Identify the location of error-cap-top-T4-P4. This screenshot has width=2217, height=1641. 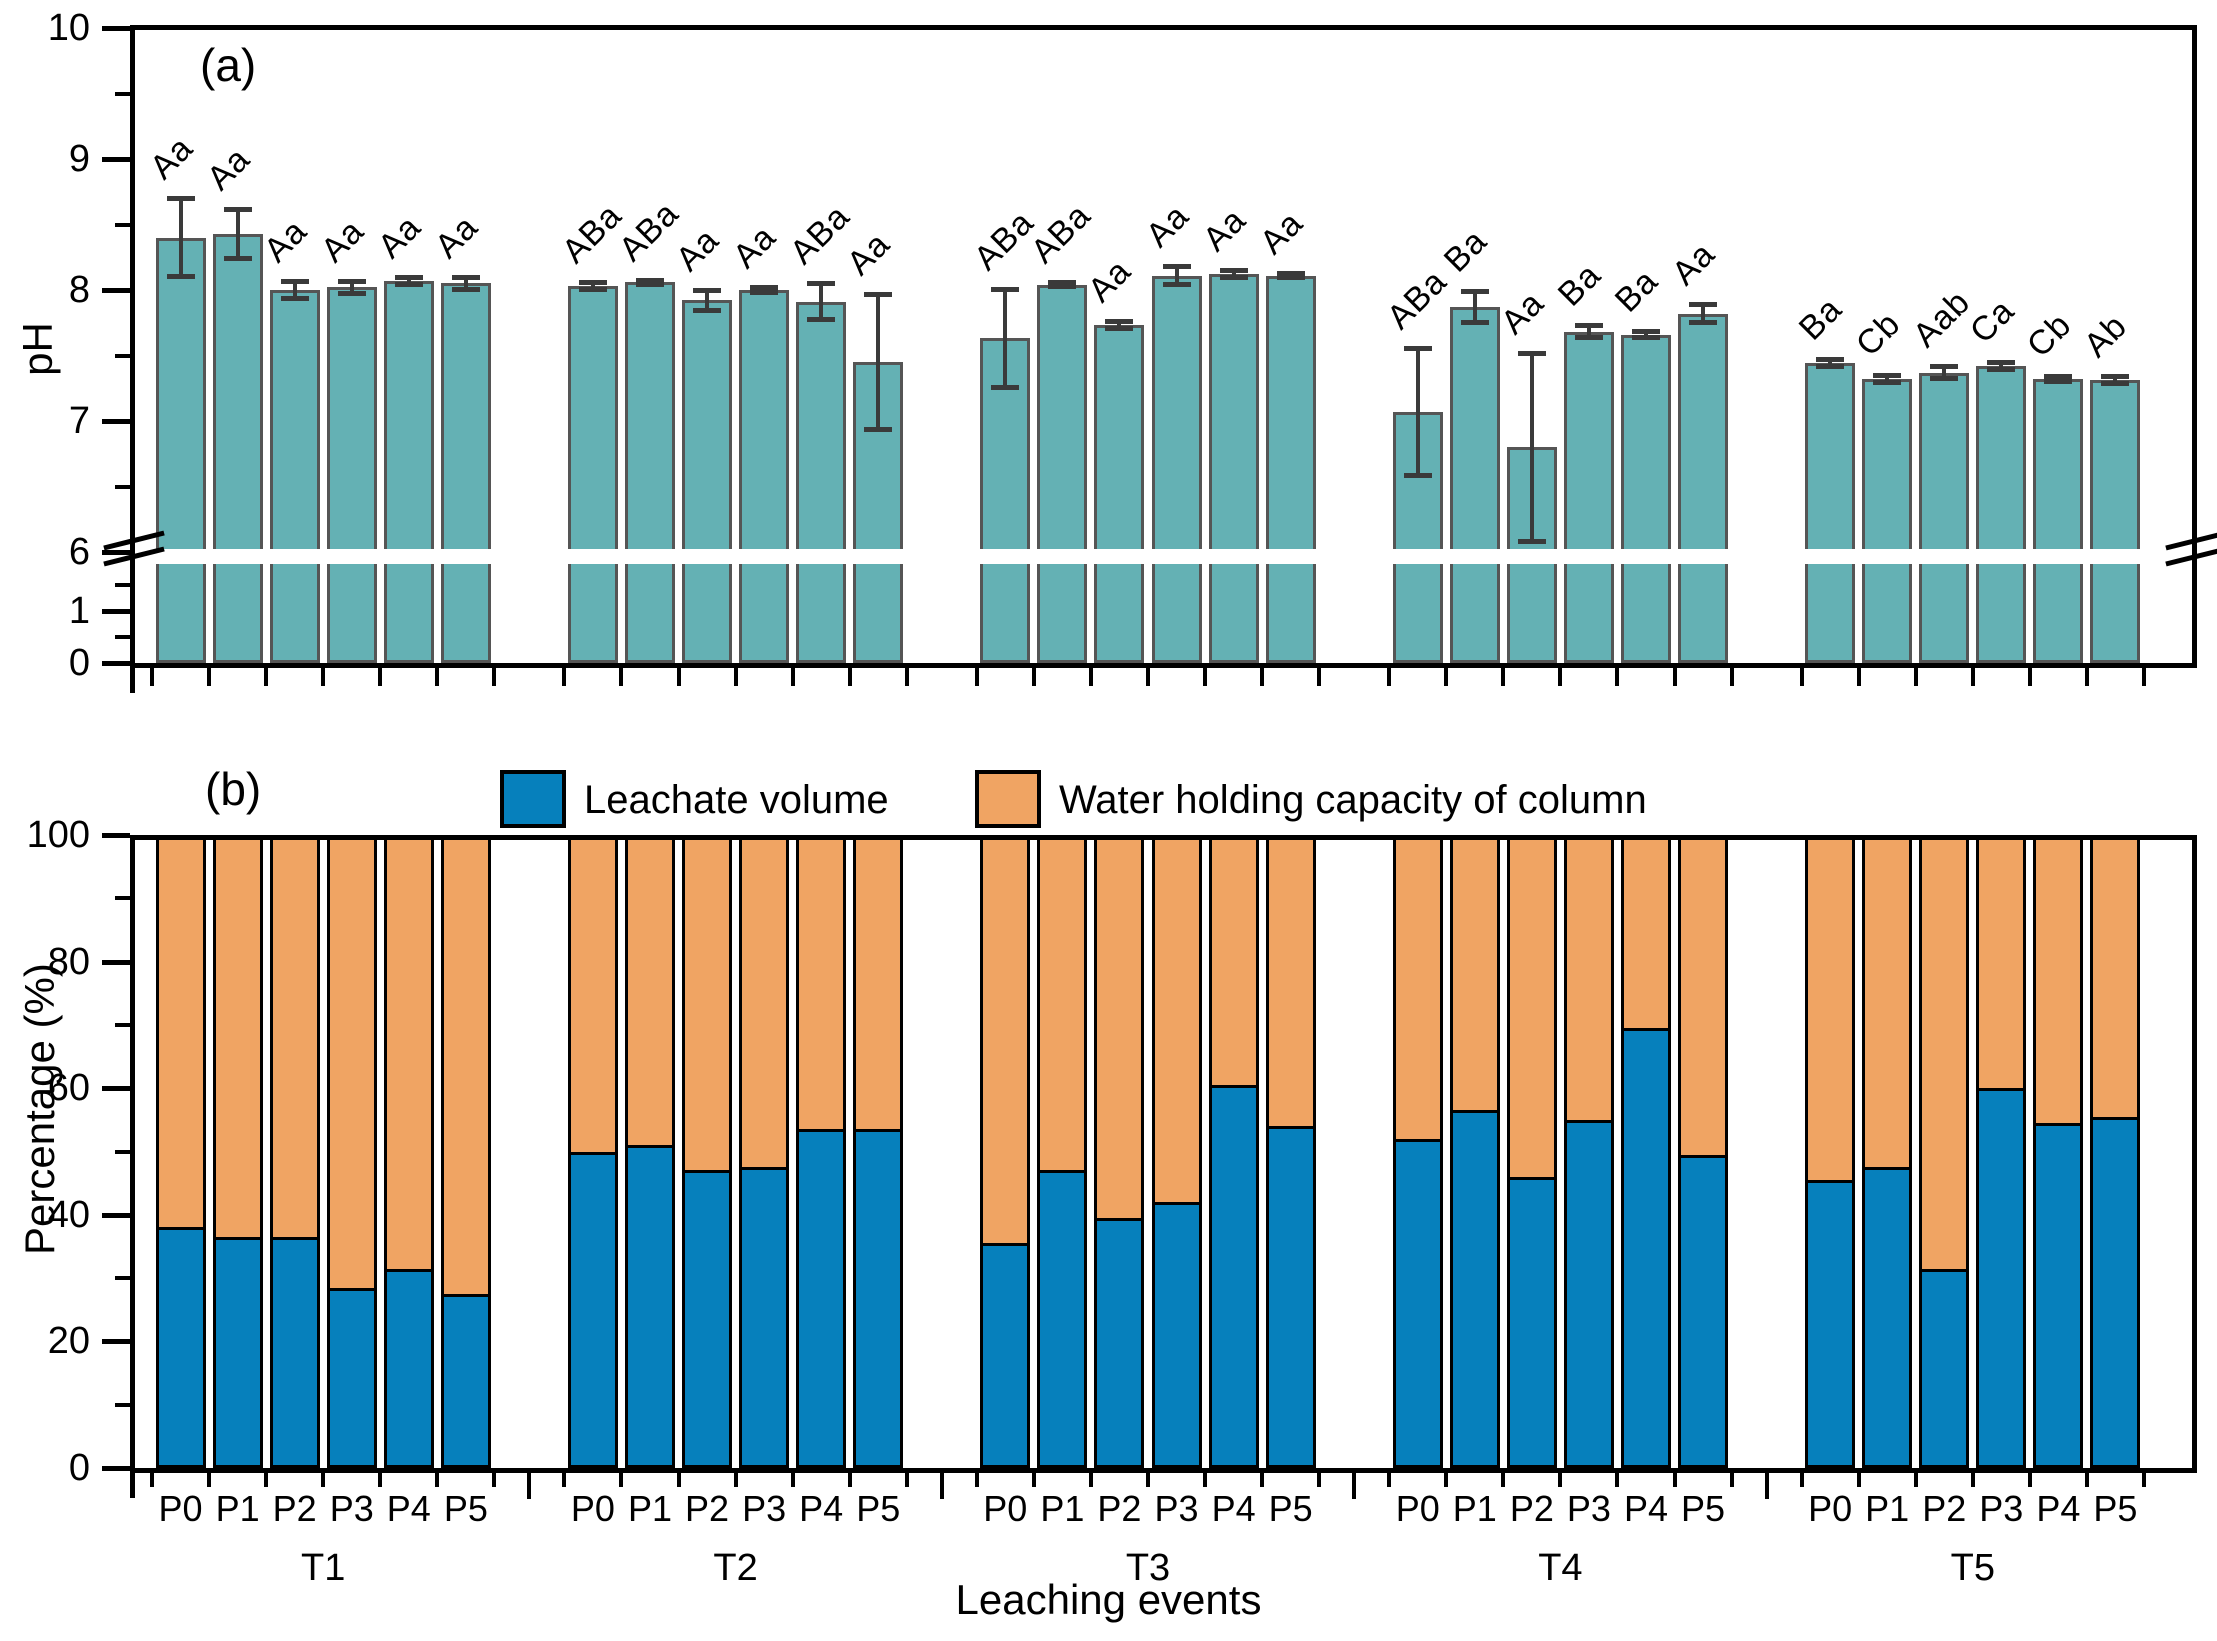
(1646, 331).